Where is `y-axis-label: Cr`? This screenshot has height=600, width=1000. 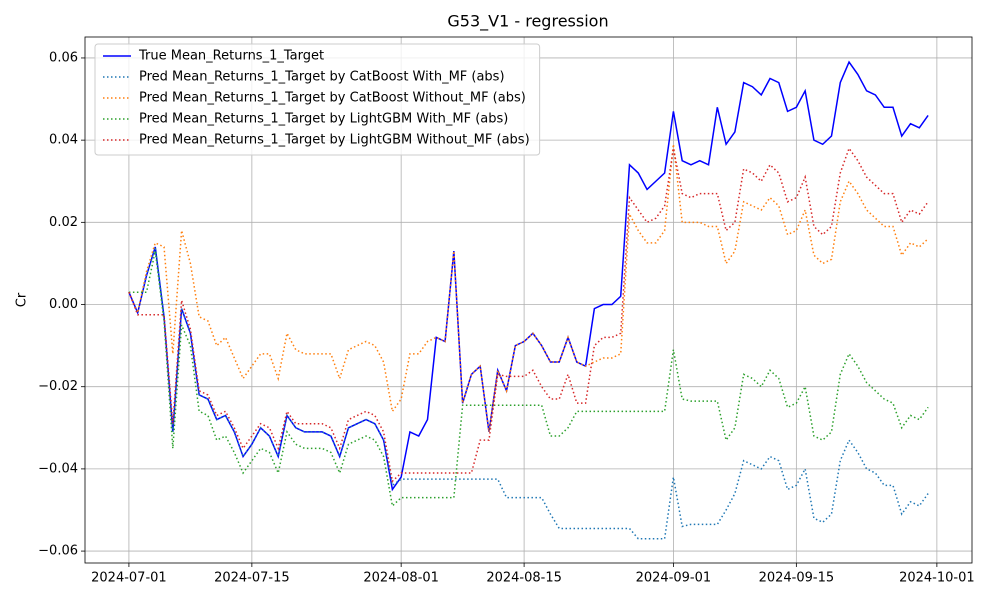 y-axis-label: Cr is located at coordinates (22, 299).